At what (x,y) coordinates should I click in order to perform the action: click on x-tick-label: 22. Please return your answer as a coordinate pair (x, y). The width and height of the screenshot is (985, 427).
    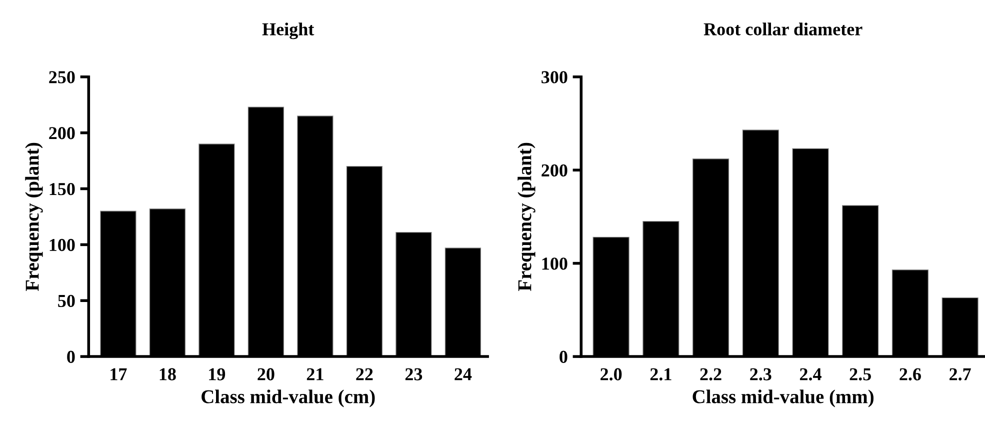
    Looking at the image, I should click on (364, 374).